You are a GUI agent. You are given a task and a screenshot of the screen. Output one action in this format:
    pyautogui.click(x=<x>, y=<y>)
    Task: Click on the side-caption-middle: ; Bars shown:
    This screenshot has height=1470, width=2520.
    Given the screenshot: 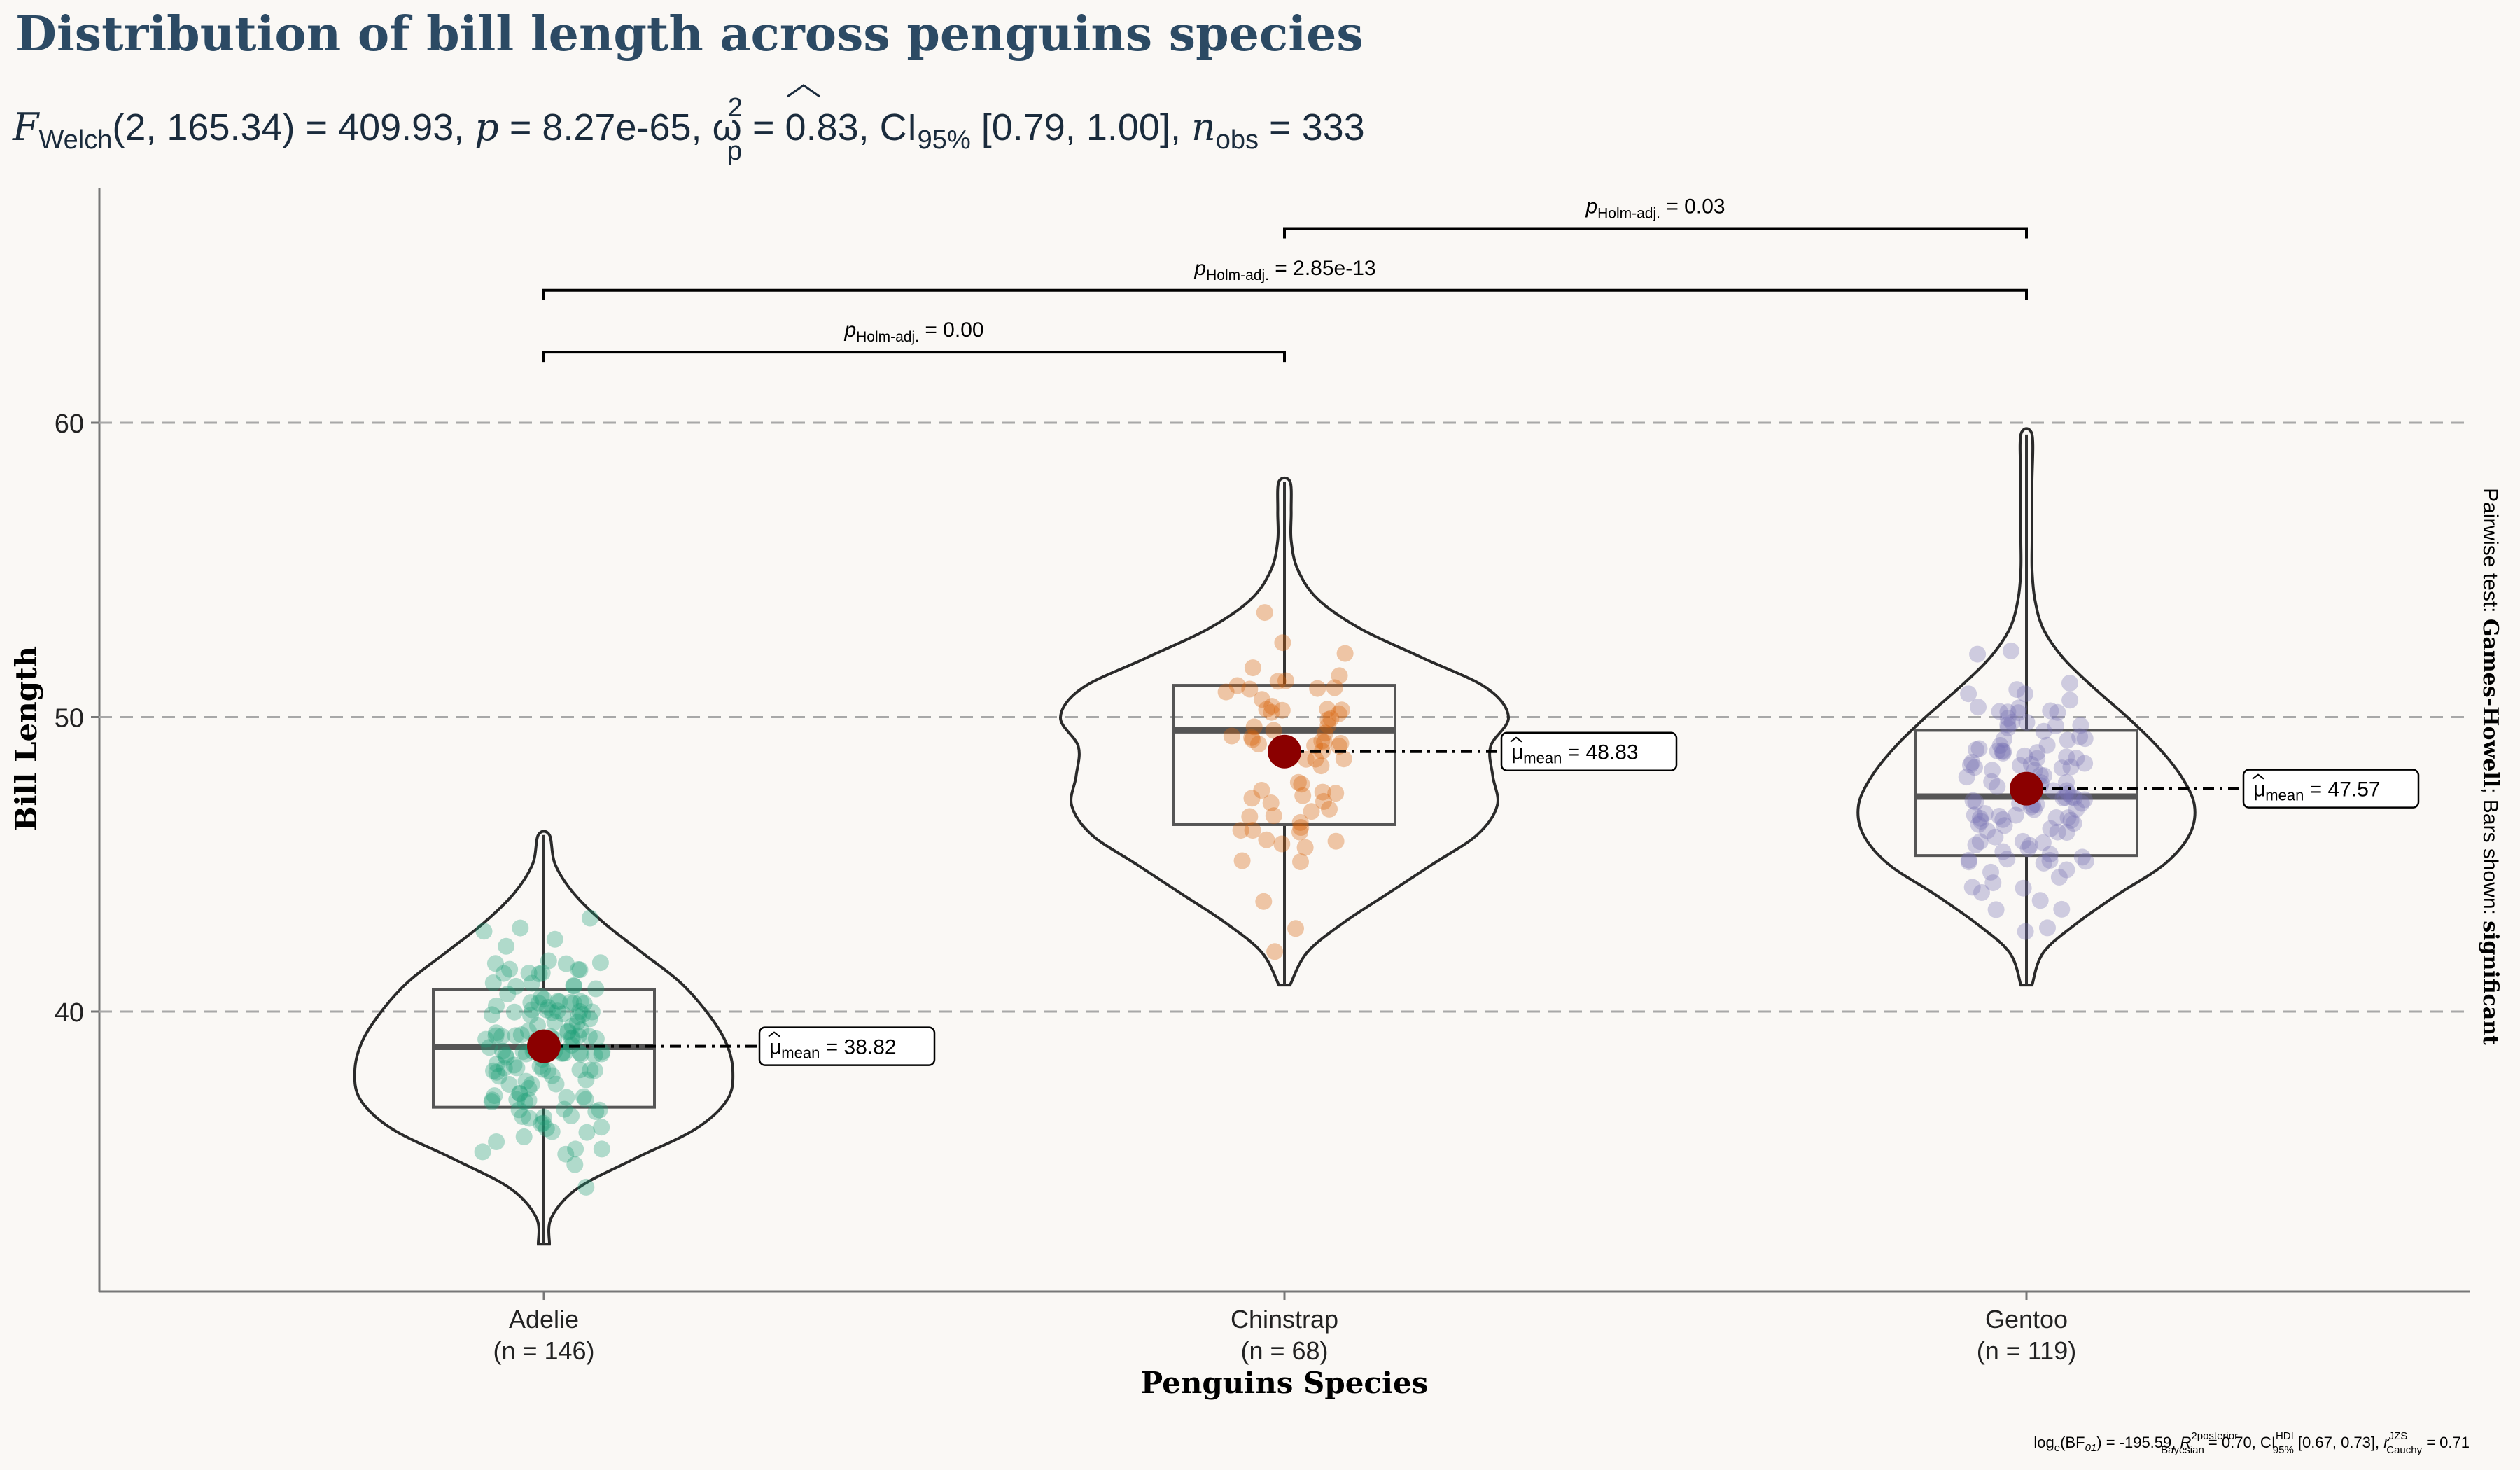 What is the action you would take?
    pyautogui.click(x=2490, y=854)
    